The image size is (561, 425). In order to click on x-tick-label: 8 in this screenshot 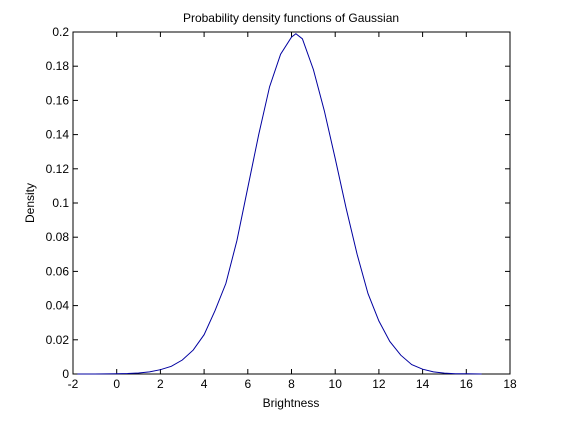, I will do `click(291, 384)`.